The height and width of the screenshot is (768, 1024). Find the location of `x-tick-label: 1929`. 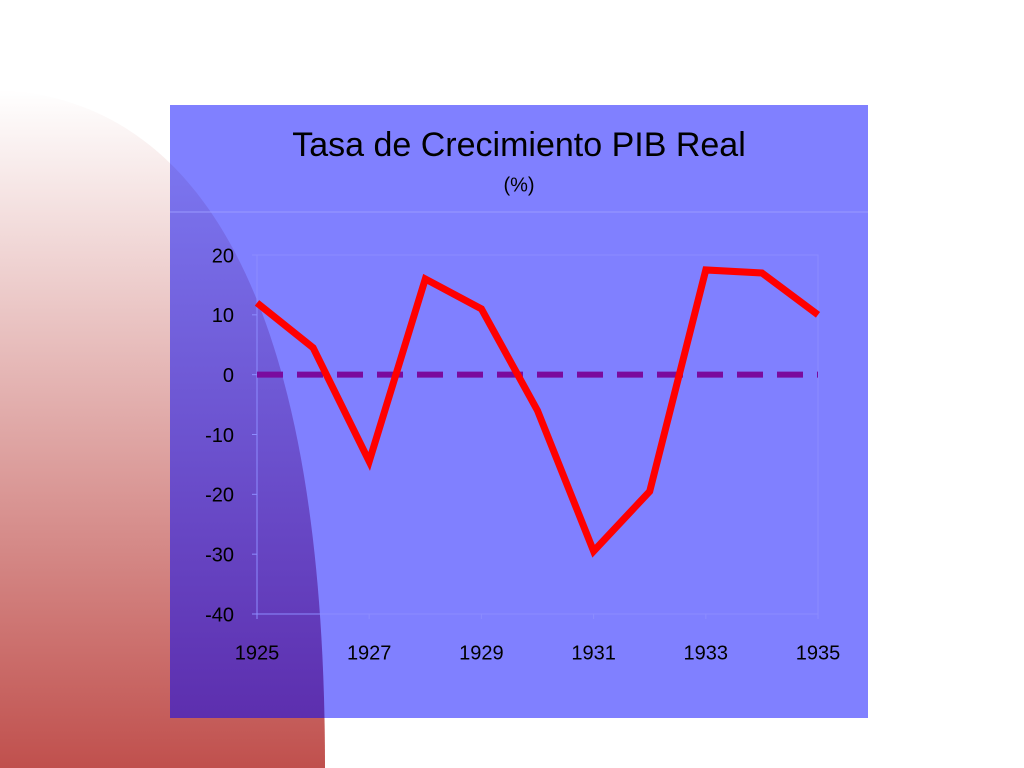

x-tick-label: 1929 is located at coordinates (481, 653).